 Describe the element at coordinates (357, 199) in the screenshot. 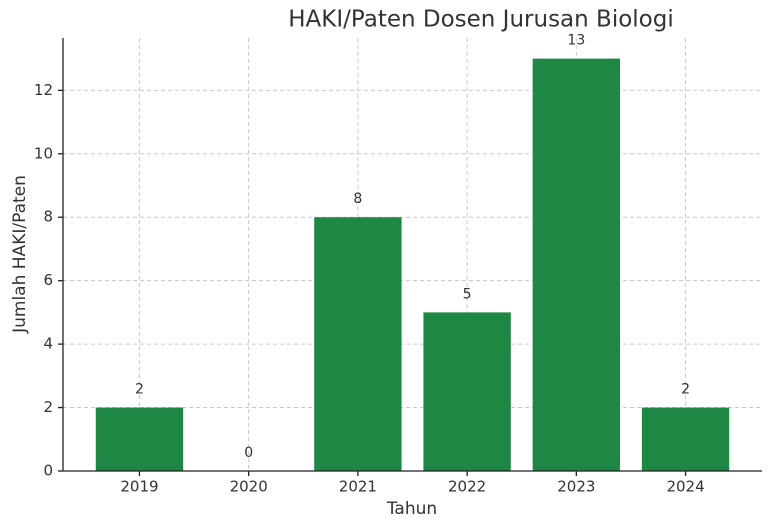

I see `data-label: 8` at that location.